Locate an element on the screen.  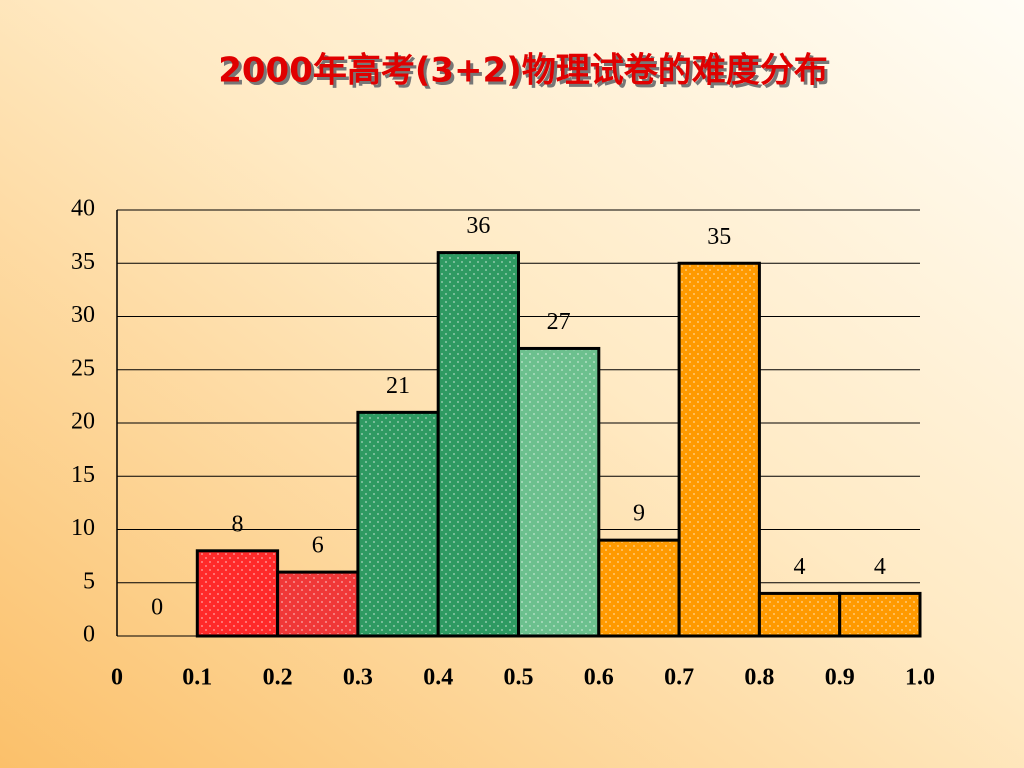
y-tick-label: 25 is located at coordinates (83, 368).